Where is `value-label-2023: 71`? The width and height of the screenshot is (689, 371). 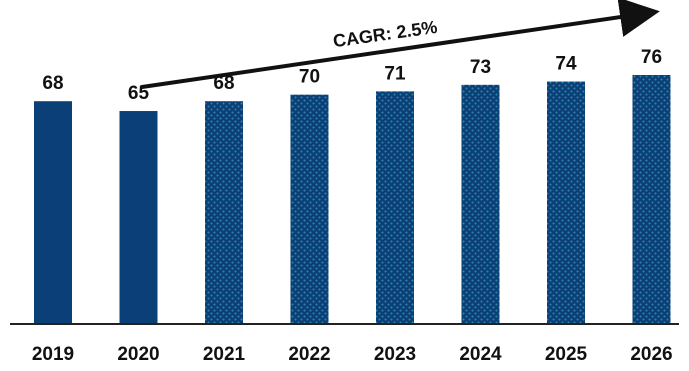
value-label-2023: 71 is located at coordinates (395, 73).